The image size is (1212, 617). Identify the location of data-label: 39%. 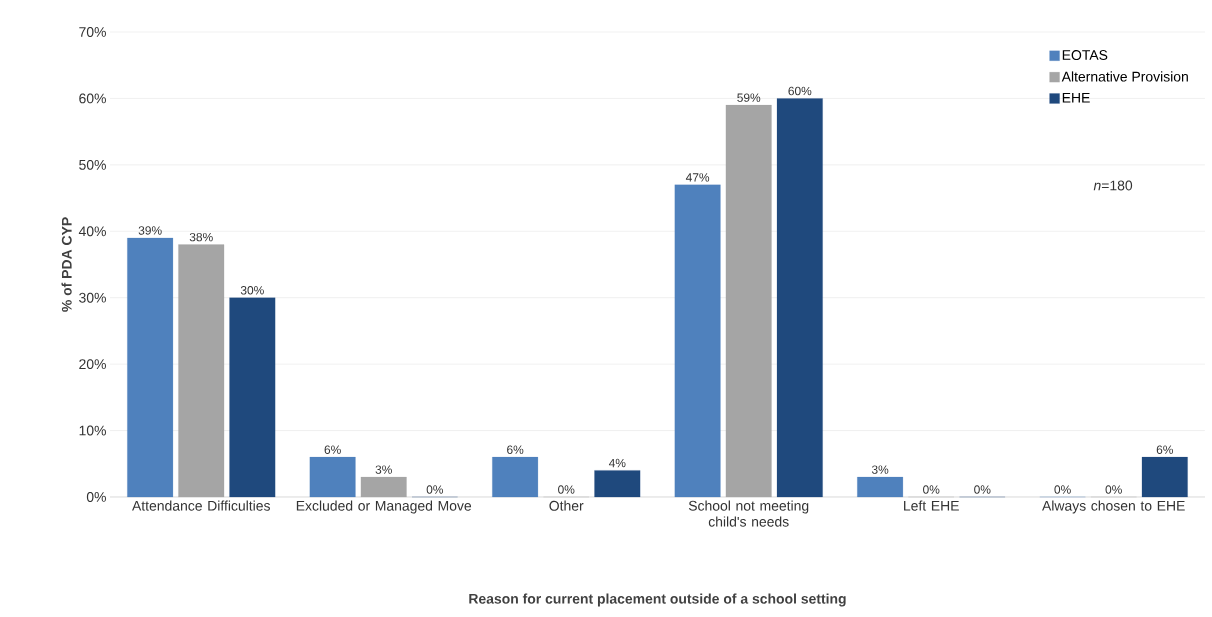
(150, 230).